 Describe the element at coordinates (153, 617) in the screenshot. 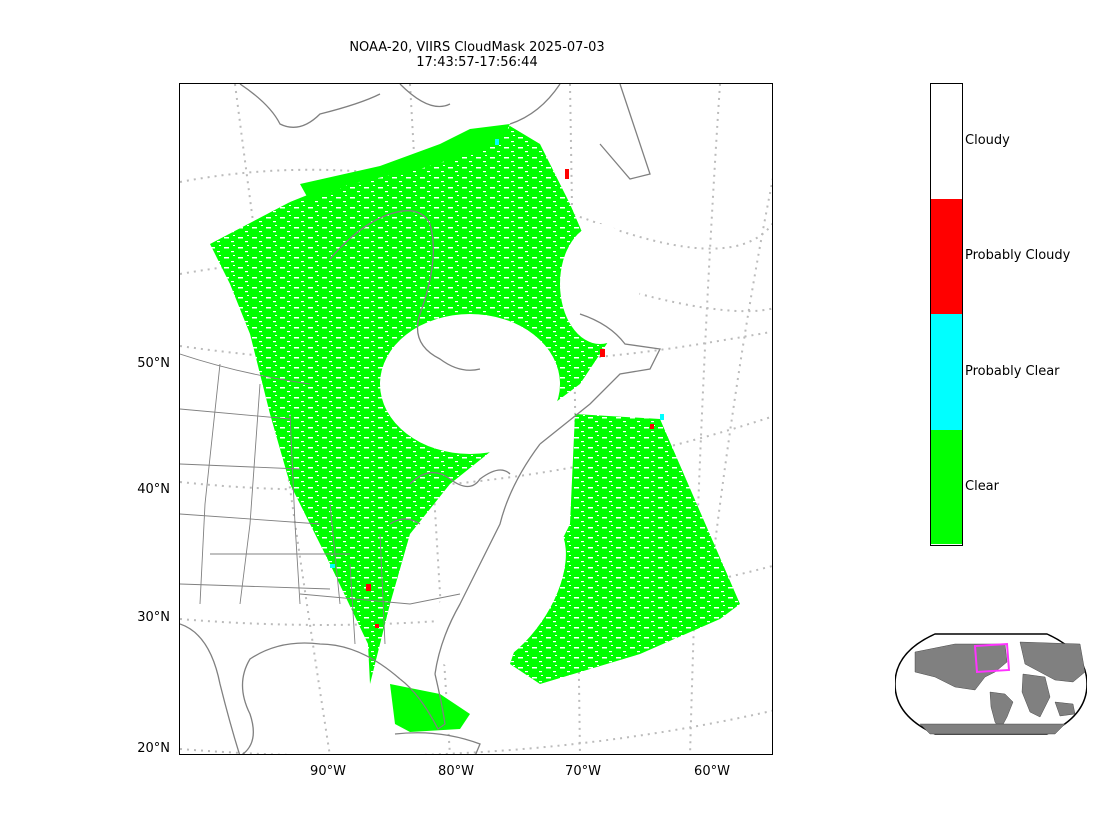

I see `lat-label-30: 30°N` at that location.